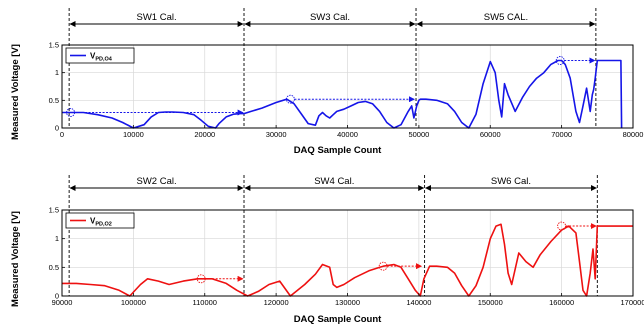 This screenshot has height=331, width=644. What do you see at coordinates (347, 302) in the screenshot?
I see `x-tick-label: 130000` at bounding box center [347, 302].